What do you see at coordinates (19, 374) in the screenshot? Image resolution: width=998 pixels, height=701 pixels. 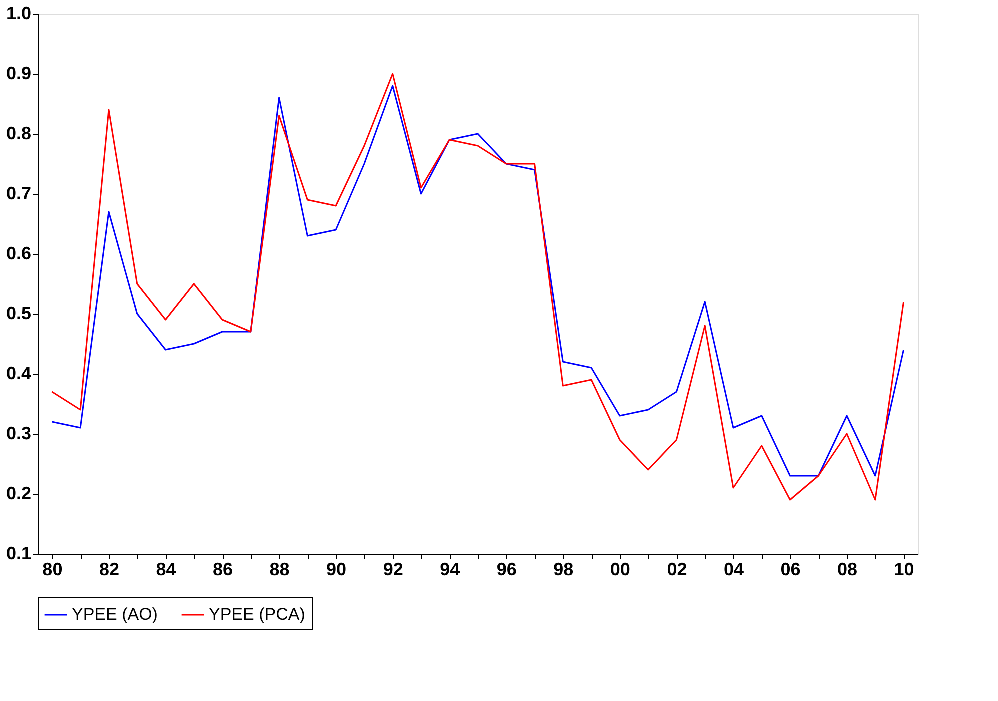 I see `y-tick-label: 0.4` at bounding box center [19, 374].